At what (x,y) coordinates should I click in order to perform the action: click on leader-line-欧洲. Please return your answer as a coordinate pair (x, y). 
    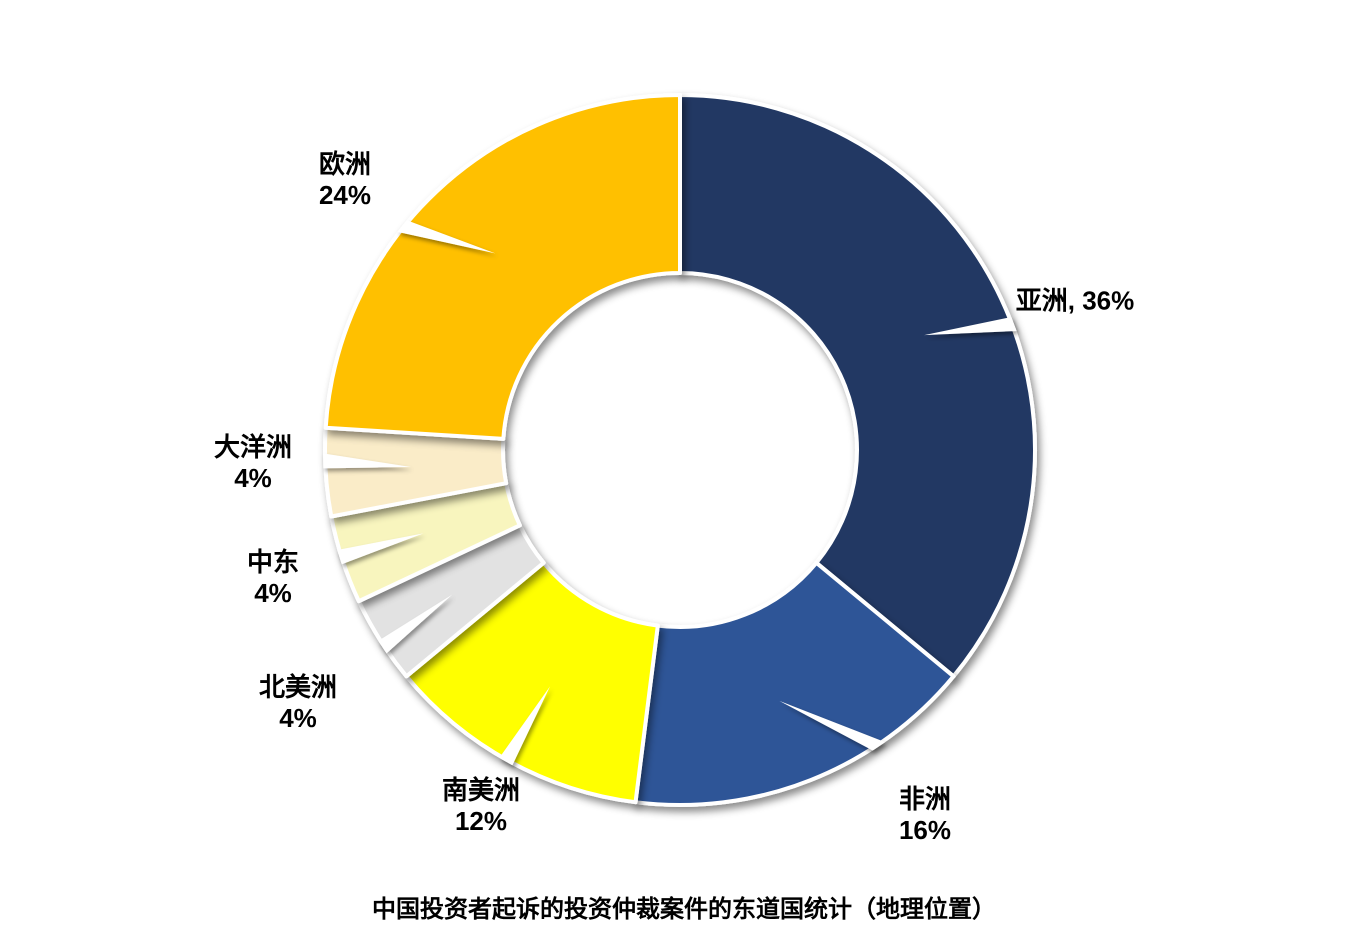
    Looking at the image, I should click on (446, 237).